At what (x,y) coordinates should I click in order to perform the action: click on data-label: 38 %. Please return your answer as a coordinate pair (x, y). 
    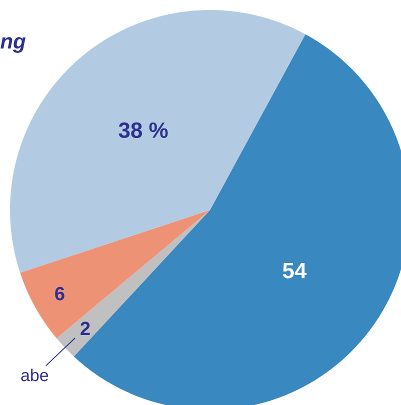
    Looking at the image, I should click on (143, 130).